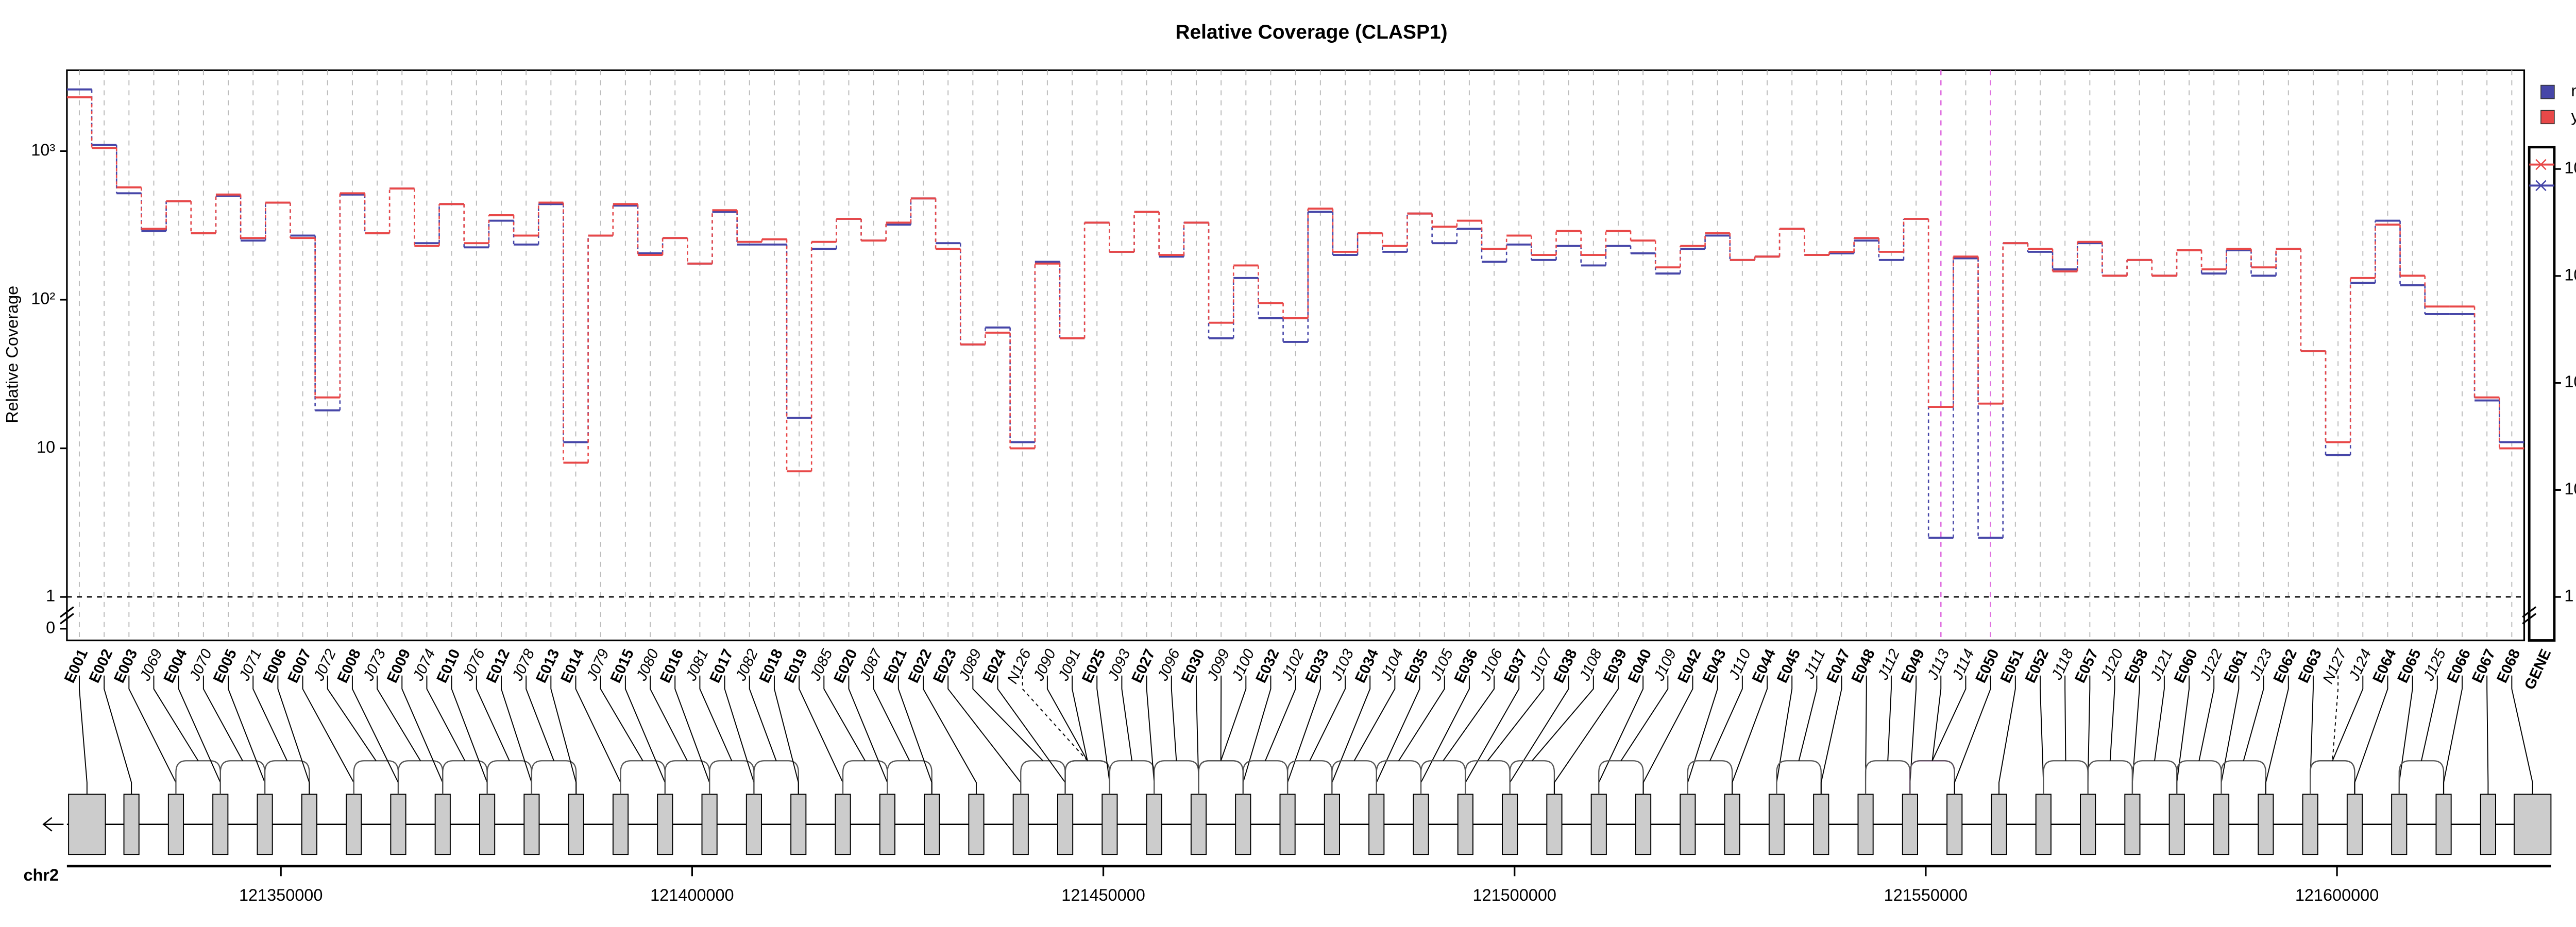  Describe the element at coordinates (2541, 164) in the screenshot. I see `gene-marker` at that location.